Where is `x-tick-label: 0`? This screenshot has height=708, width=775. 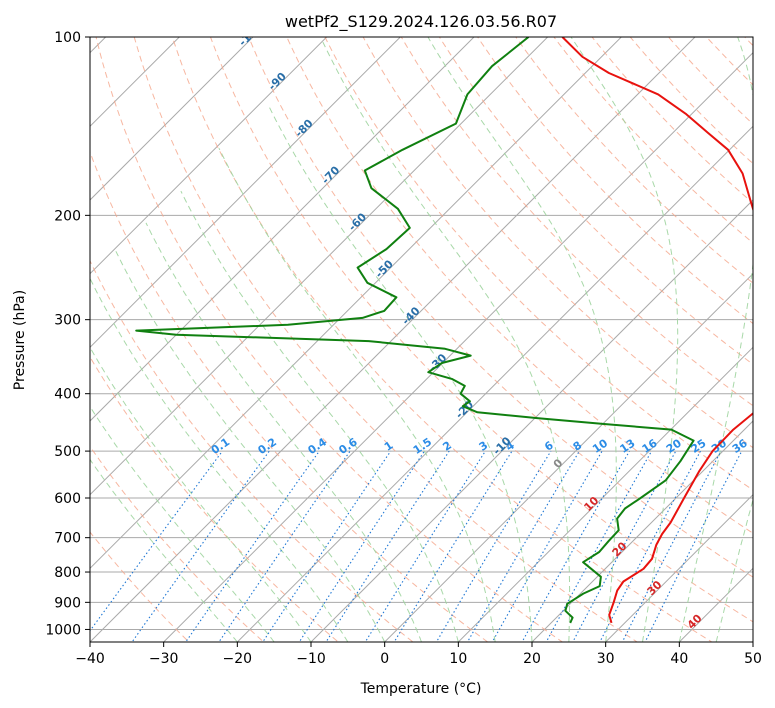
x-tick-label: 0 is located at coordinates (384, 659).